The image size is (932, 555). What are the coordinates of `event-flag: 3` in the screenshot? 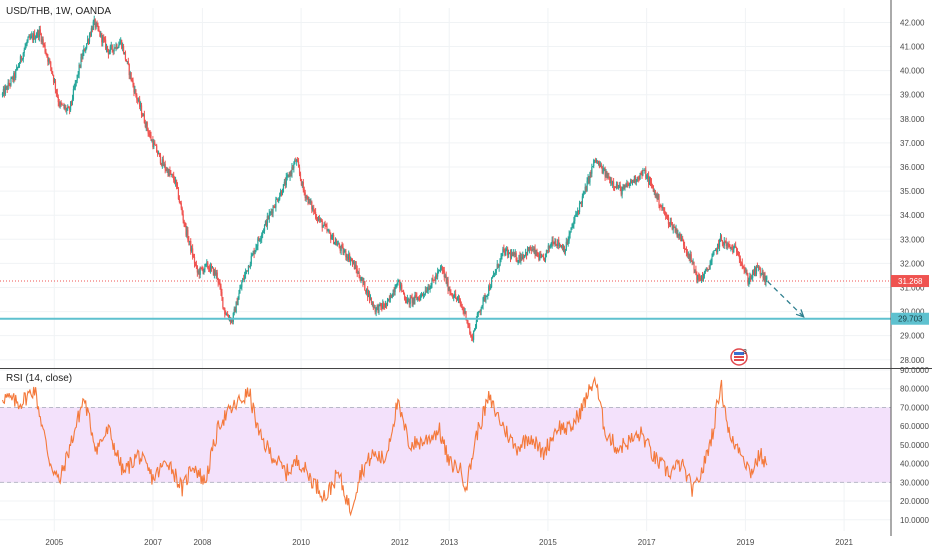 It's located at (739, 357).